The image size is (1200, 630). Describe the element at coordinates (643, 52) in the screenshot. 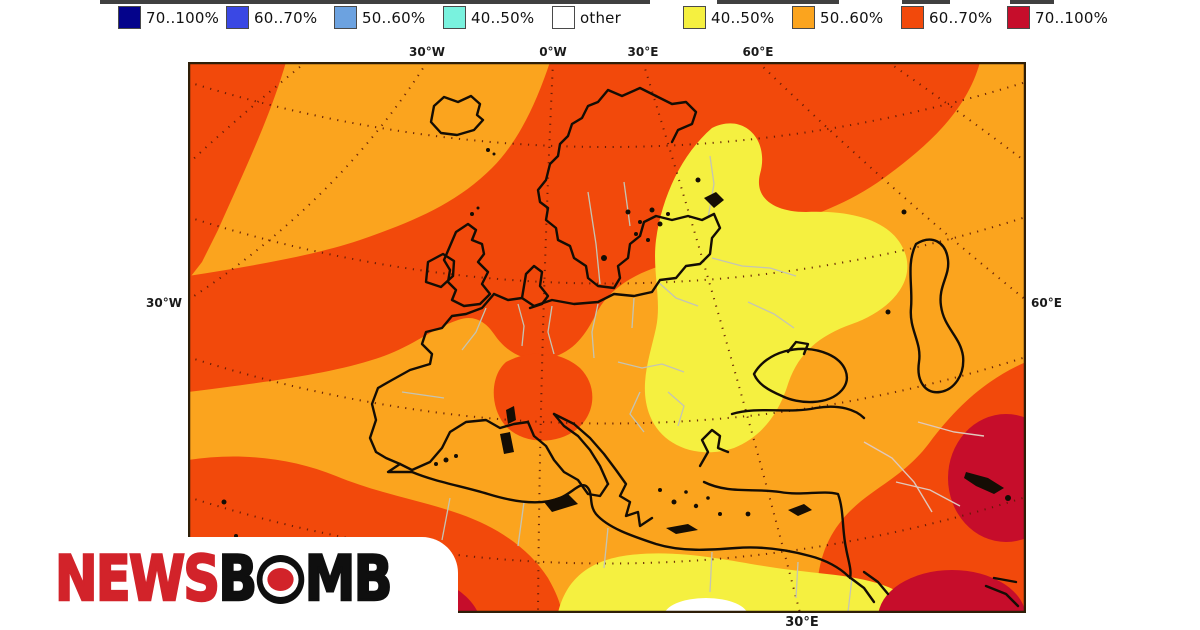

I see `axis-label-top: 30°E` at that location.